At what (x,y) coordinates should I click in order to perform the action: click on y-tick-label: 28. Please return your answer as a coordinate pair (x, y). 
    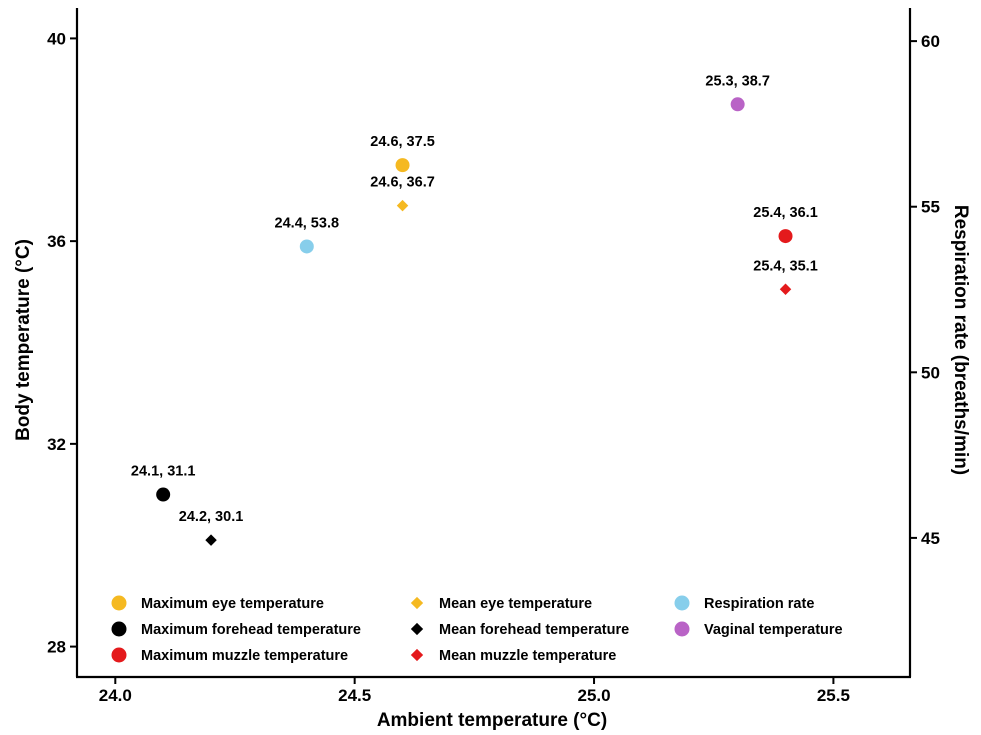
    Looking at the image, I should click on (56, 647).